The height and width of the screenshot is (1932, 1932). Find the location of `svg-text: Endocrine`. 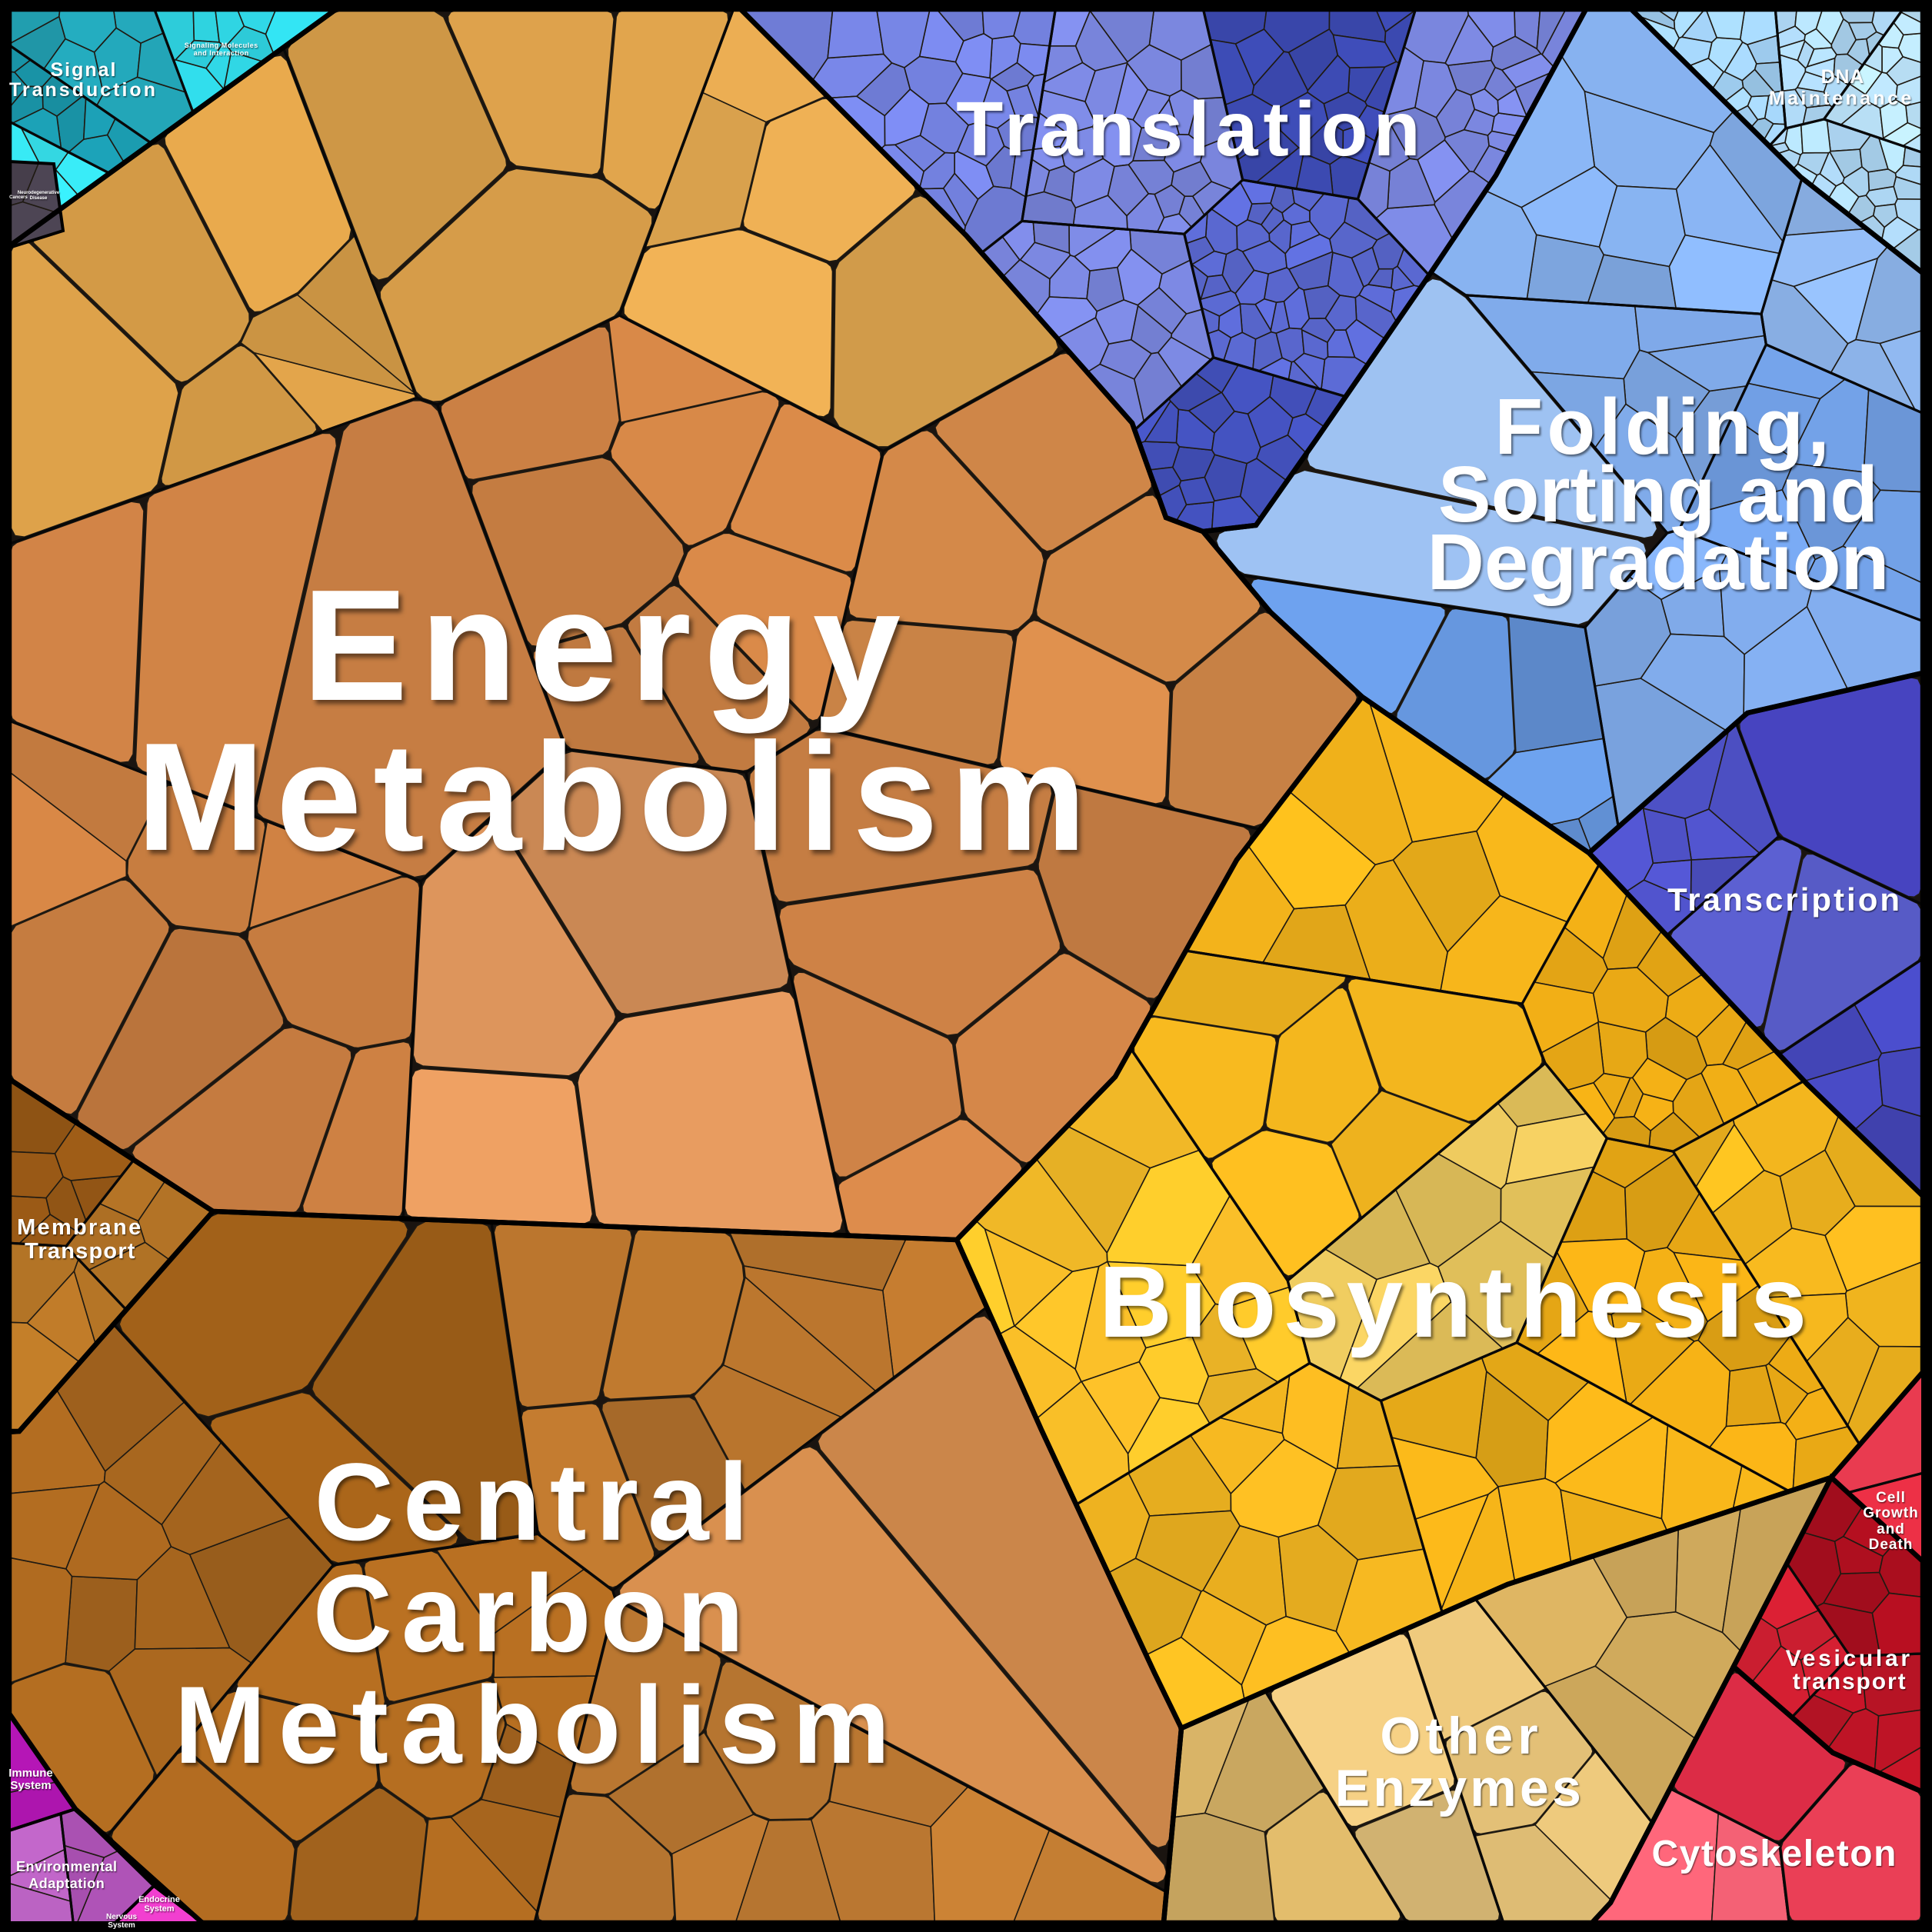

svg-text: Endocrine is located at coordinates (159, 1899).